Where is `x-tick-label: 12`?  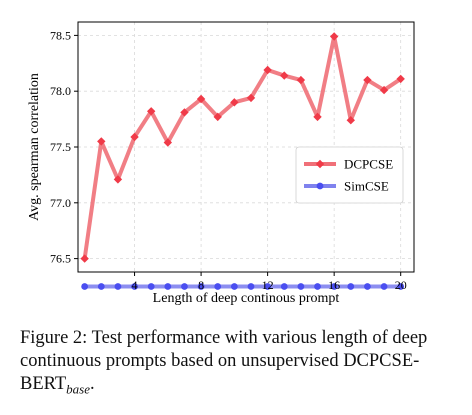 x-tick-label: 12 is located at coordinates (268, 285).